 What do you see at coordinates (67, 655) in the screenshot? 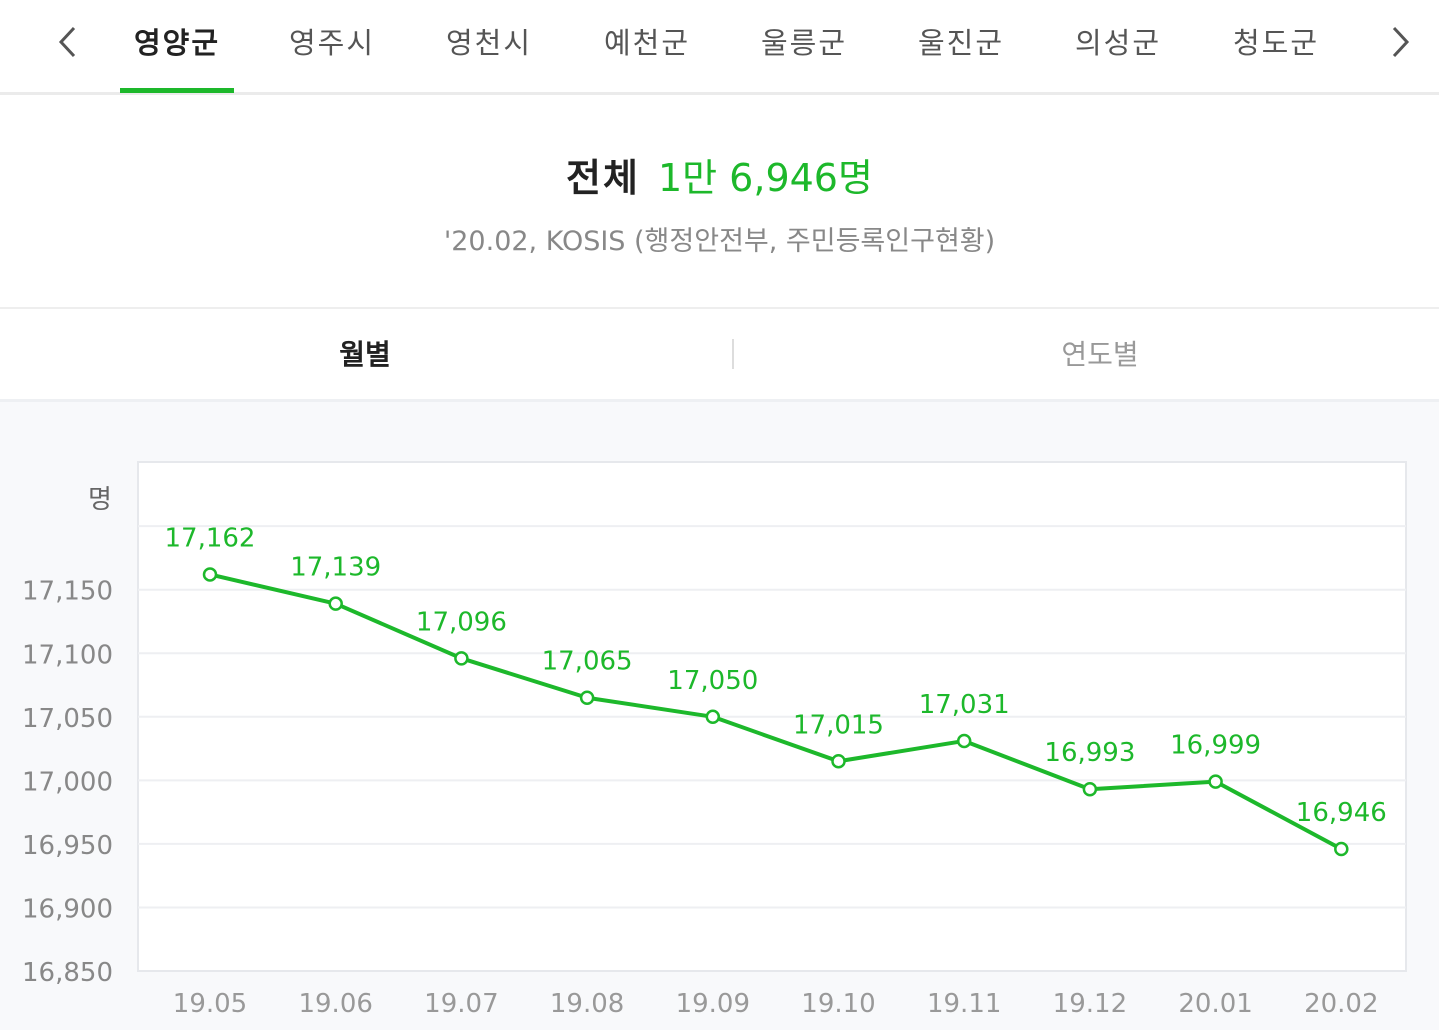
I see `y-tick-label: 17,100` at bounding box center [67, 655].